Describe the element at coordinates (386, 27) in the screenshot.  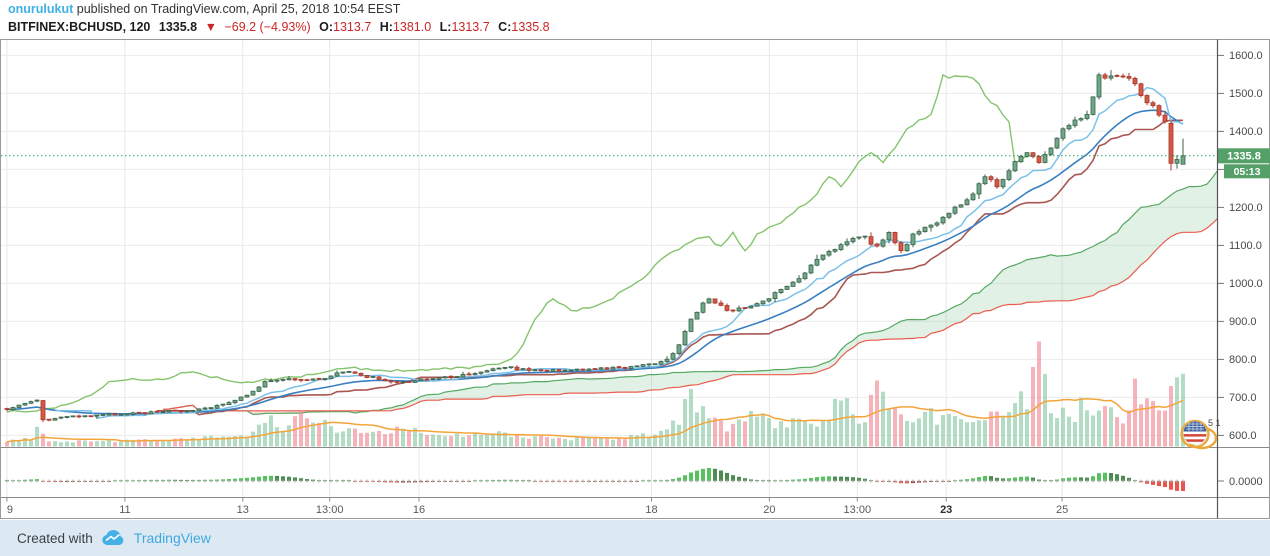
I see `high-label: H:` at that location.